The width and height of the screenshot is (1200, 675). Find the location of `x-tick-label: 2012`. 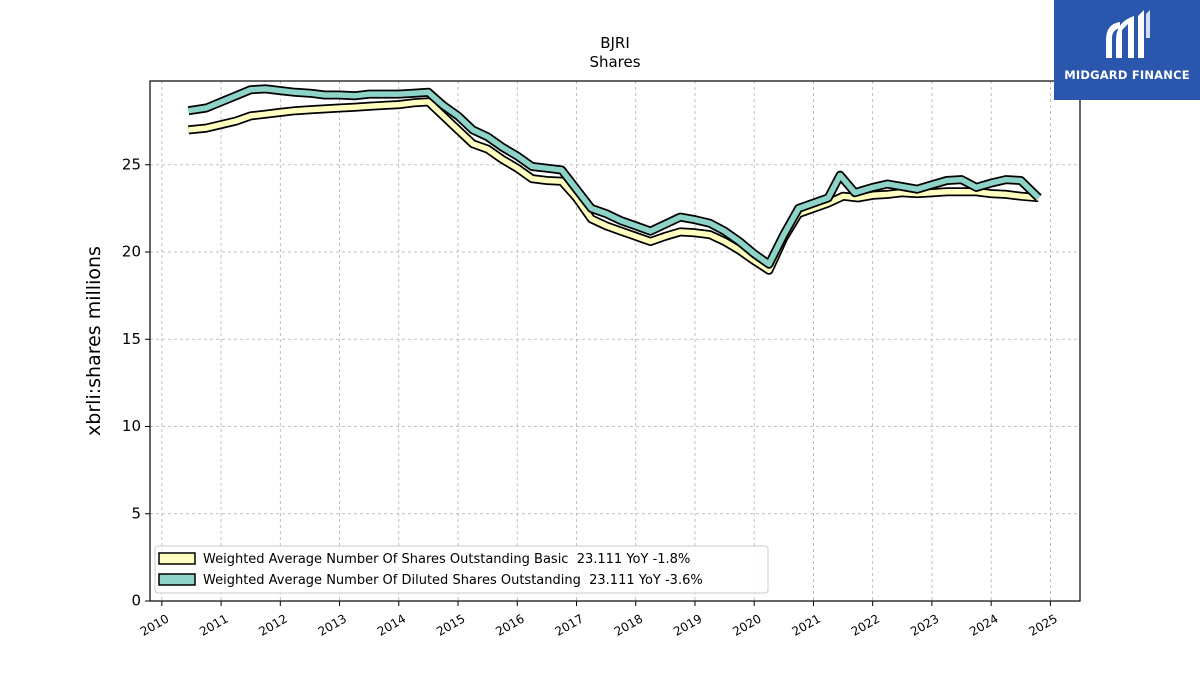

x-tick-label: 2012 is located at coordinates (272, 624).